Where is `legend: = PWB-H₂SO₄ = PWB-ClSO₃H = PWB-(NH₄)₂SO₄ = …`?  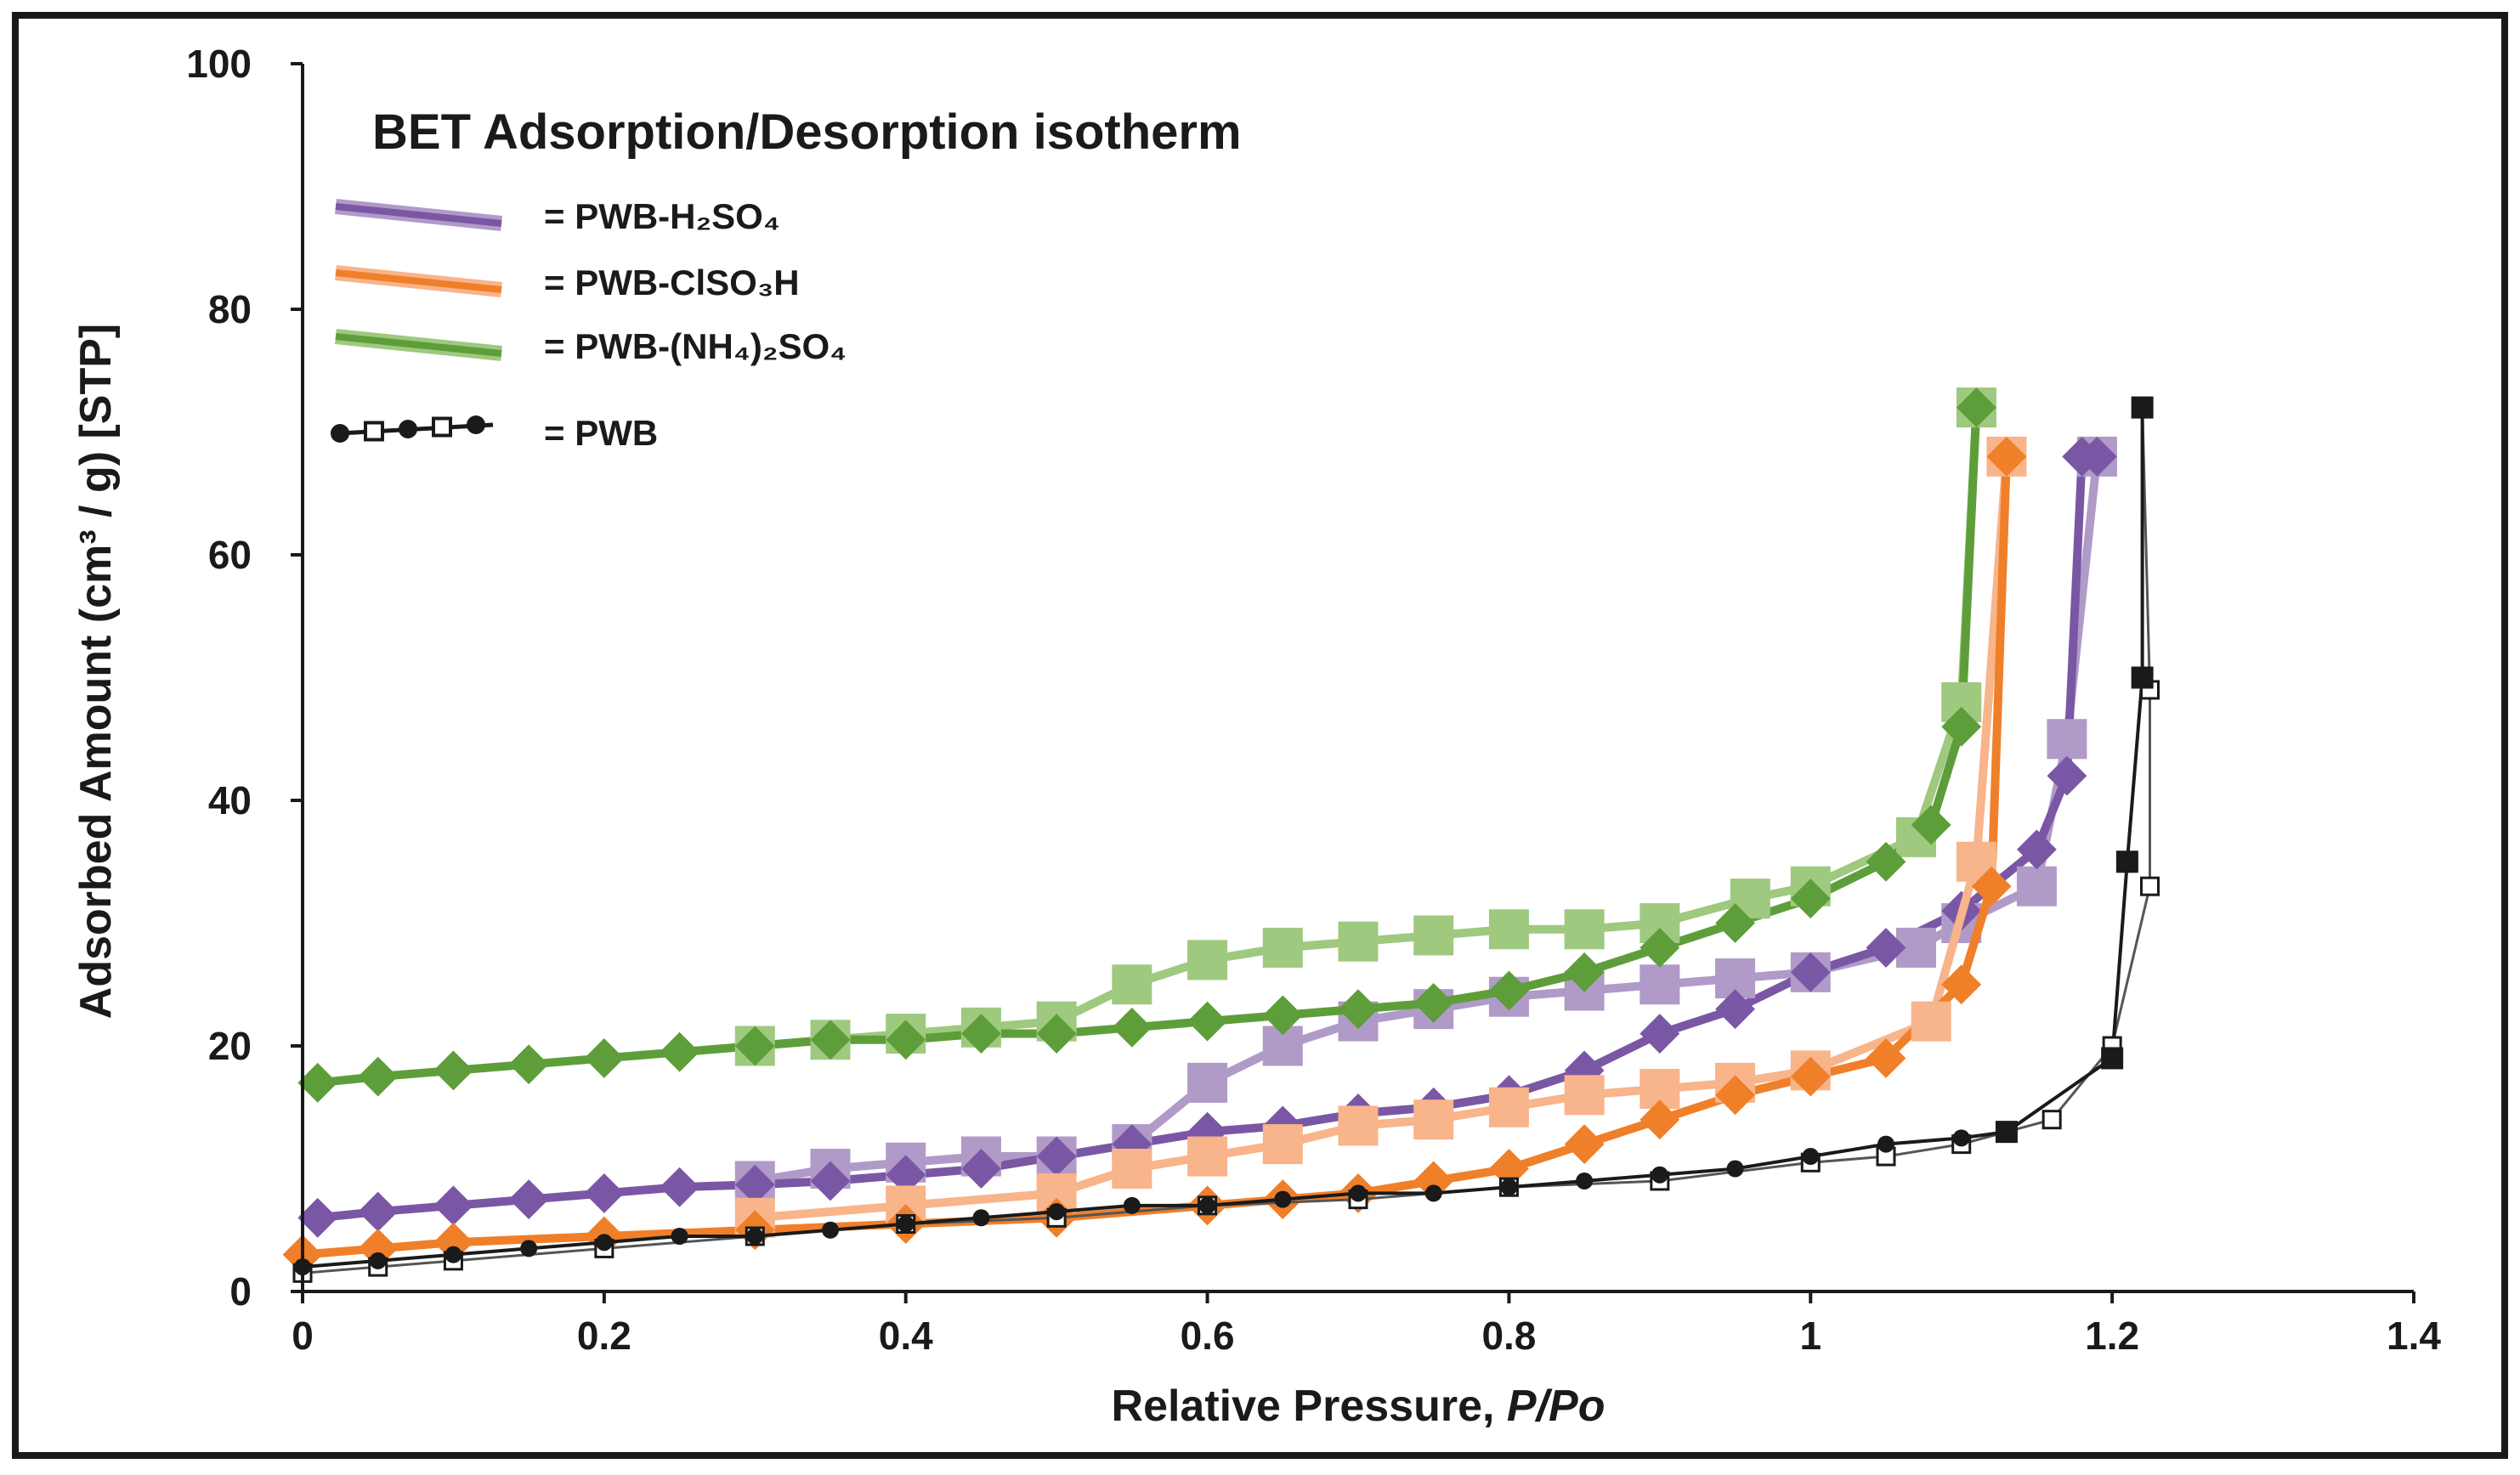 legend: = PWB-H₂SO₄ = PWB-ClSO₃H = PWB-(NH₄)₂SO₄ = … is located at coordinates (589, 325).